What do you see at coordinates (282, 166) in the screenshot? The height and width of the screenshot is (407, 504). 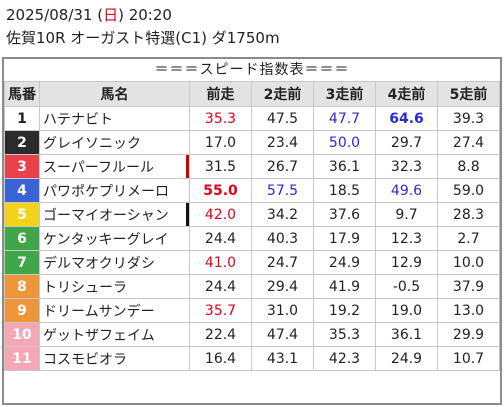 I see `speed-index-value: 26.7` at bounding box center [282, 166].